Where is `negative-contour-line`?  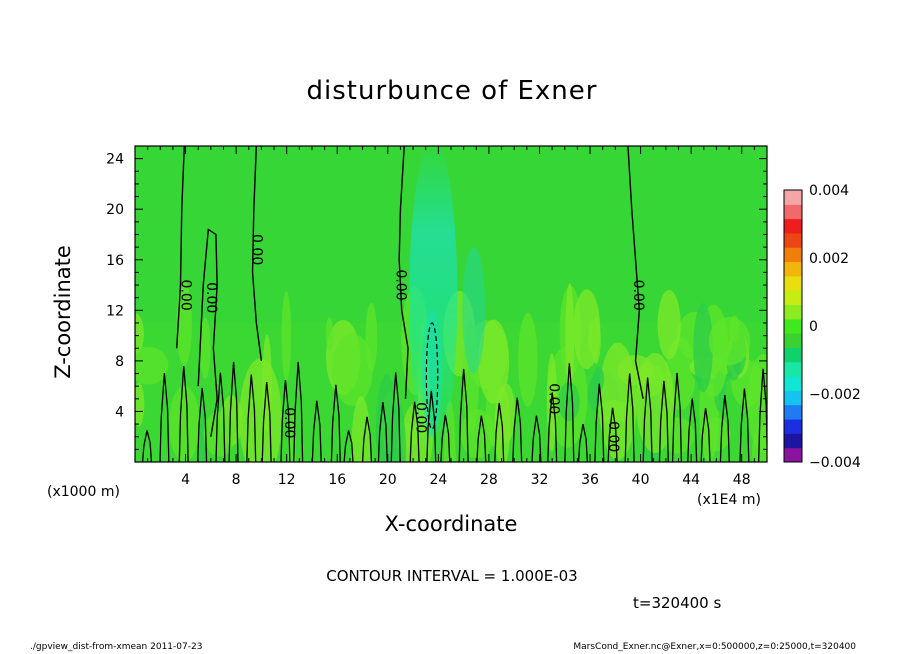 negative-contour-line is located at coordinates (432, 376).